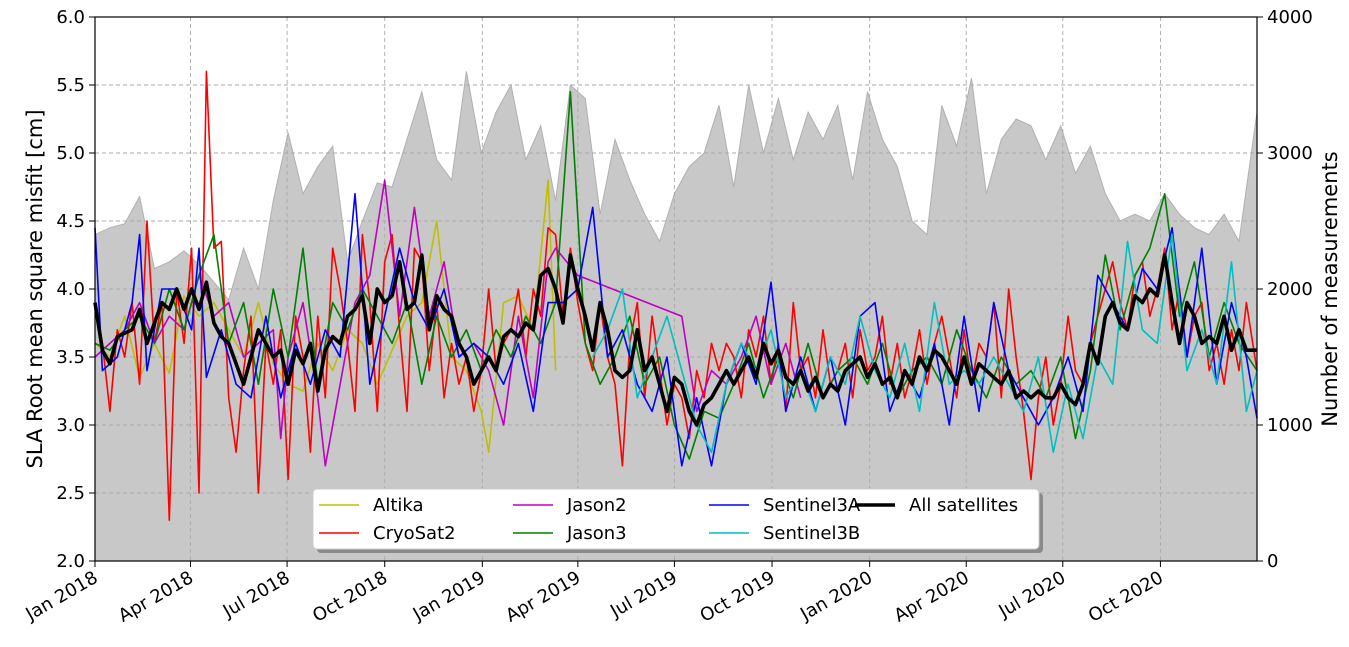 The width and height of the screenshot is (1349, 647). What do you see at coordinates (932, 597) in the screenshot?
I see `x-tick-label: Apr 2020` at bounding box center [932, 597].